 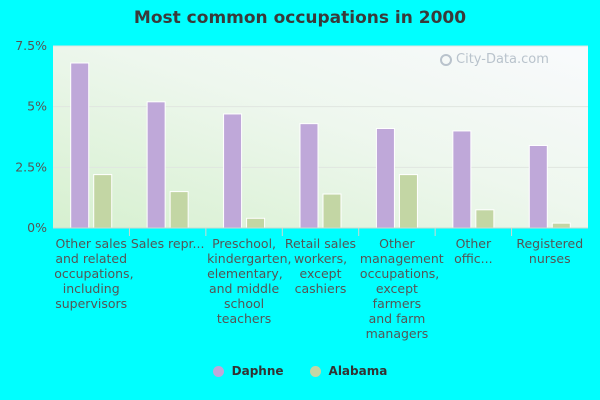 I want to click on chart-title: Most common occupations in 2000, so click(x=300, y=18).